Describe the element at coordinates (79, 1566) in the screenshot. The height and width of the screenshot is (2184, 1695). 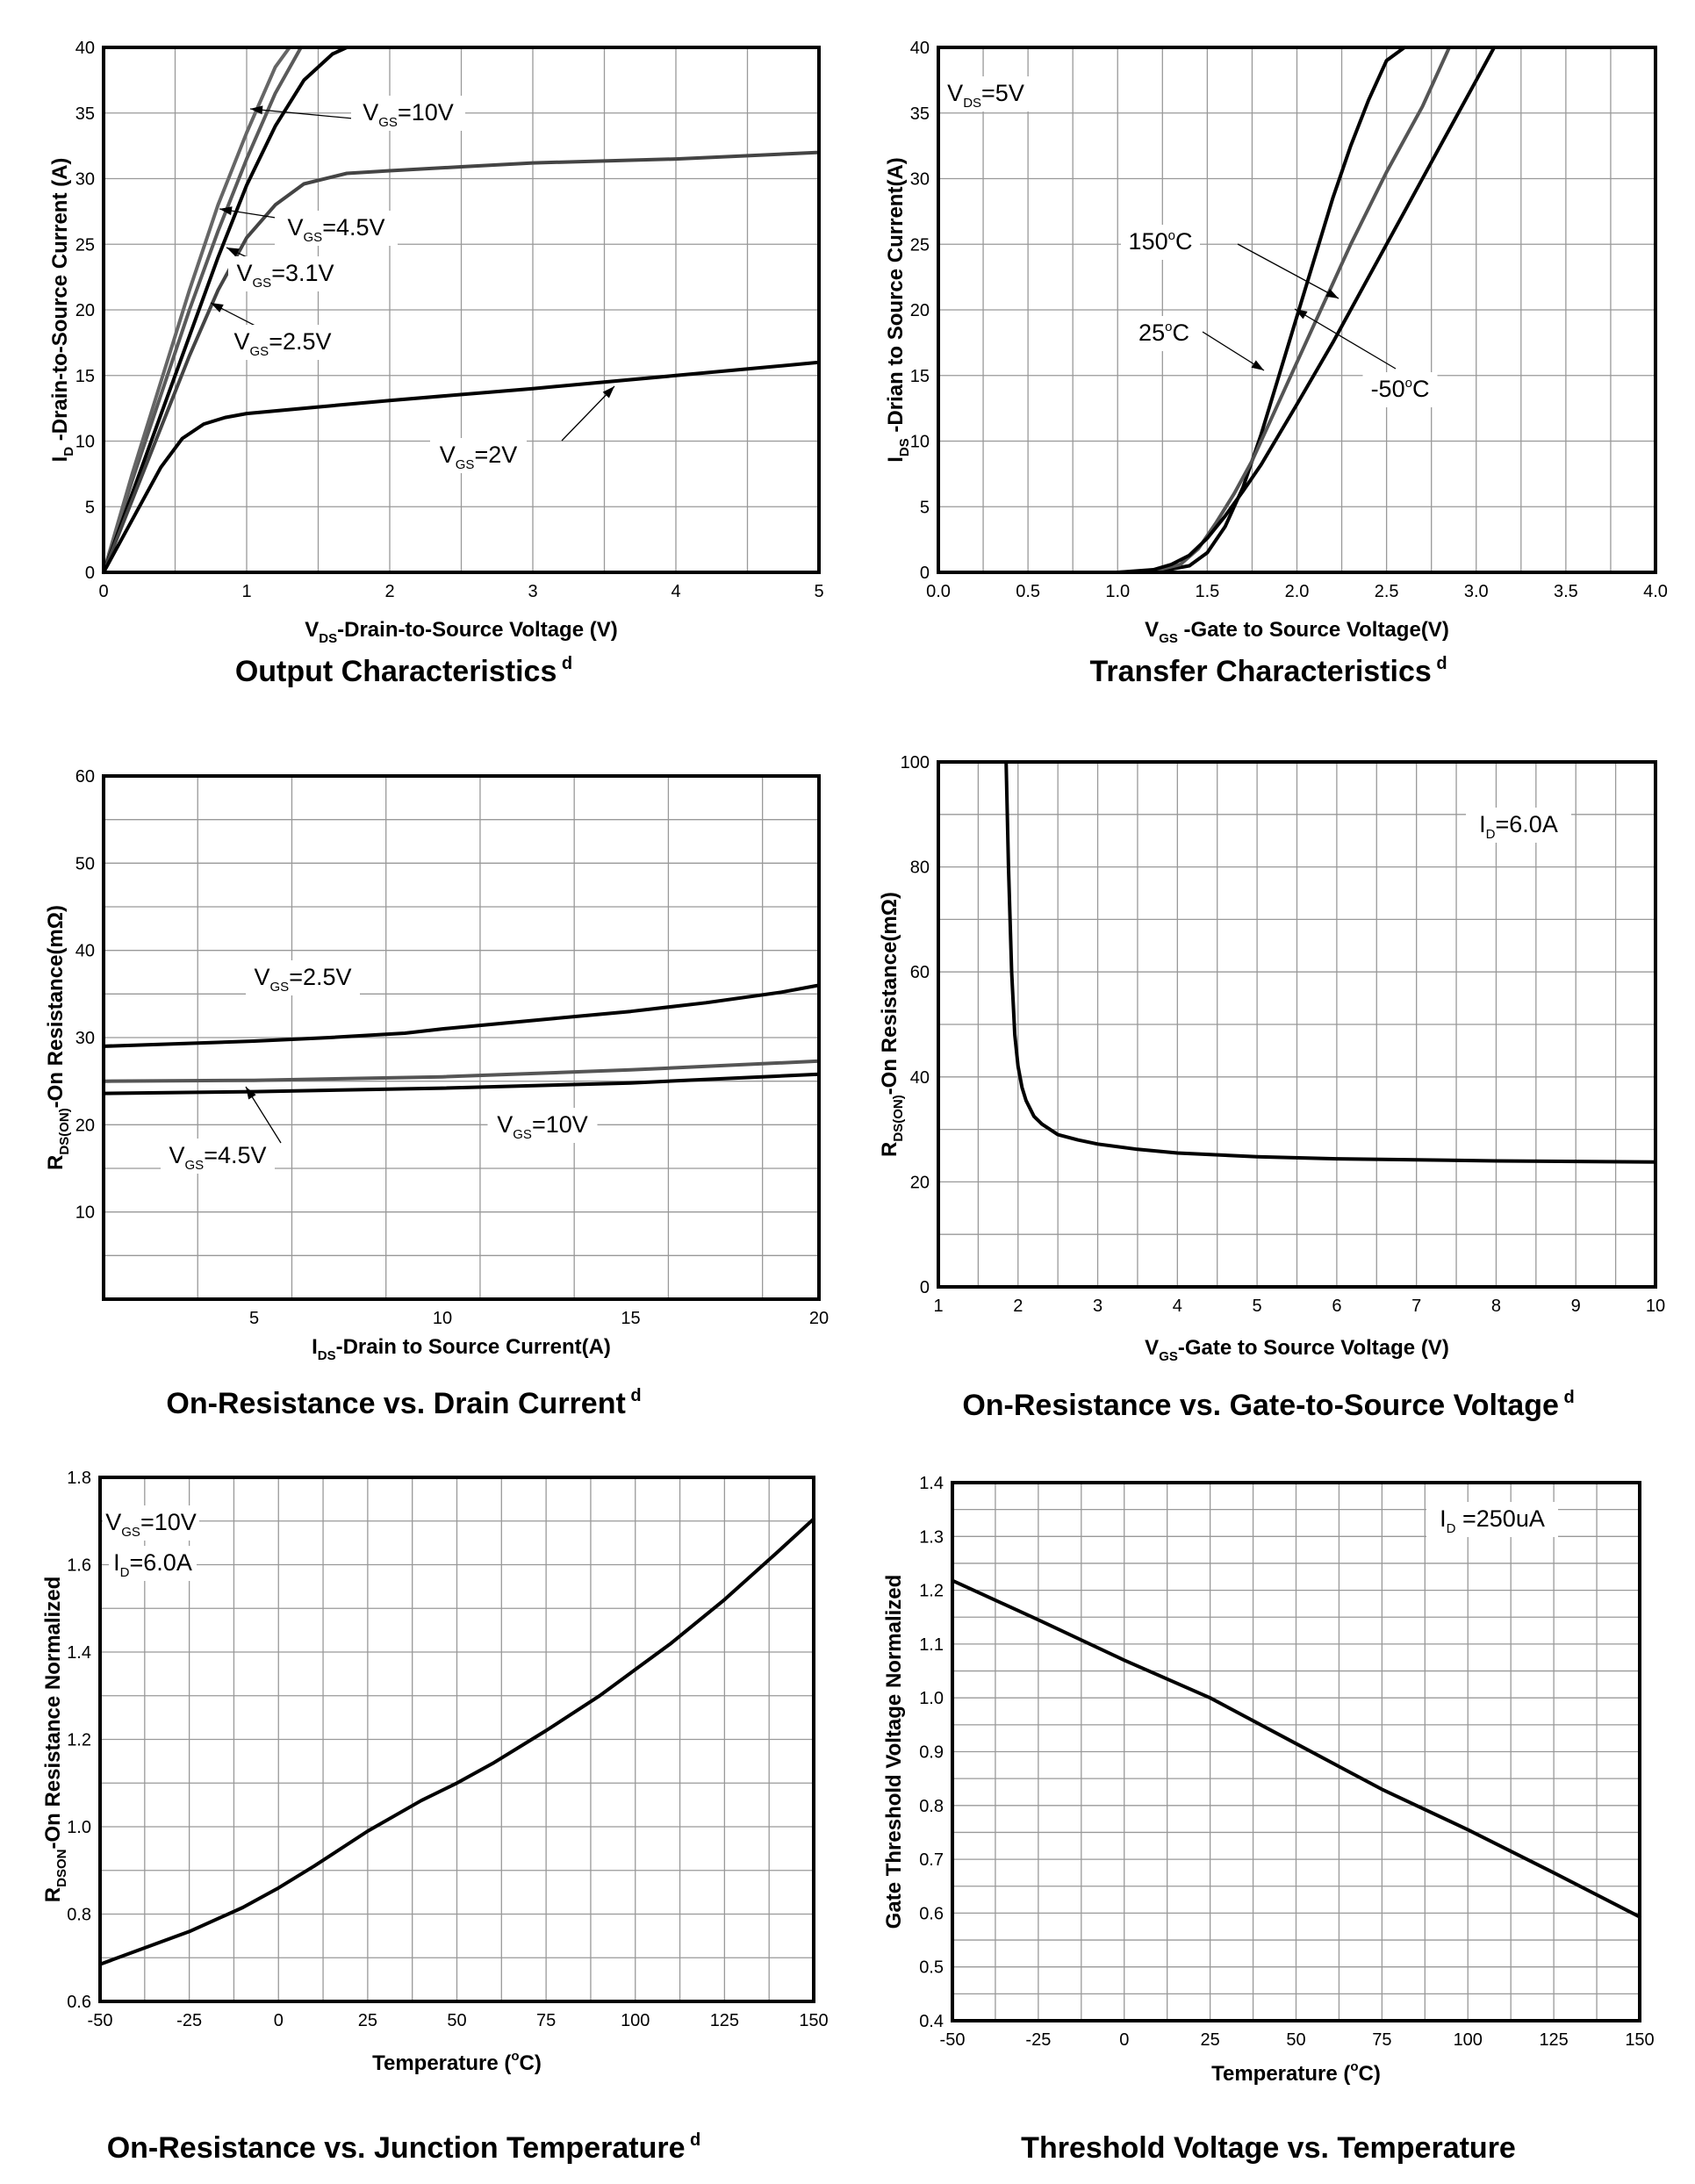
I see `y-tick-label: 1.6` at that location.